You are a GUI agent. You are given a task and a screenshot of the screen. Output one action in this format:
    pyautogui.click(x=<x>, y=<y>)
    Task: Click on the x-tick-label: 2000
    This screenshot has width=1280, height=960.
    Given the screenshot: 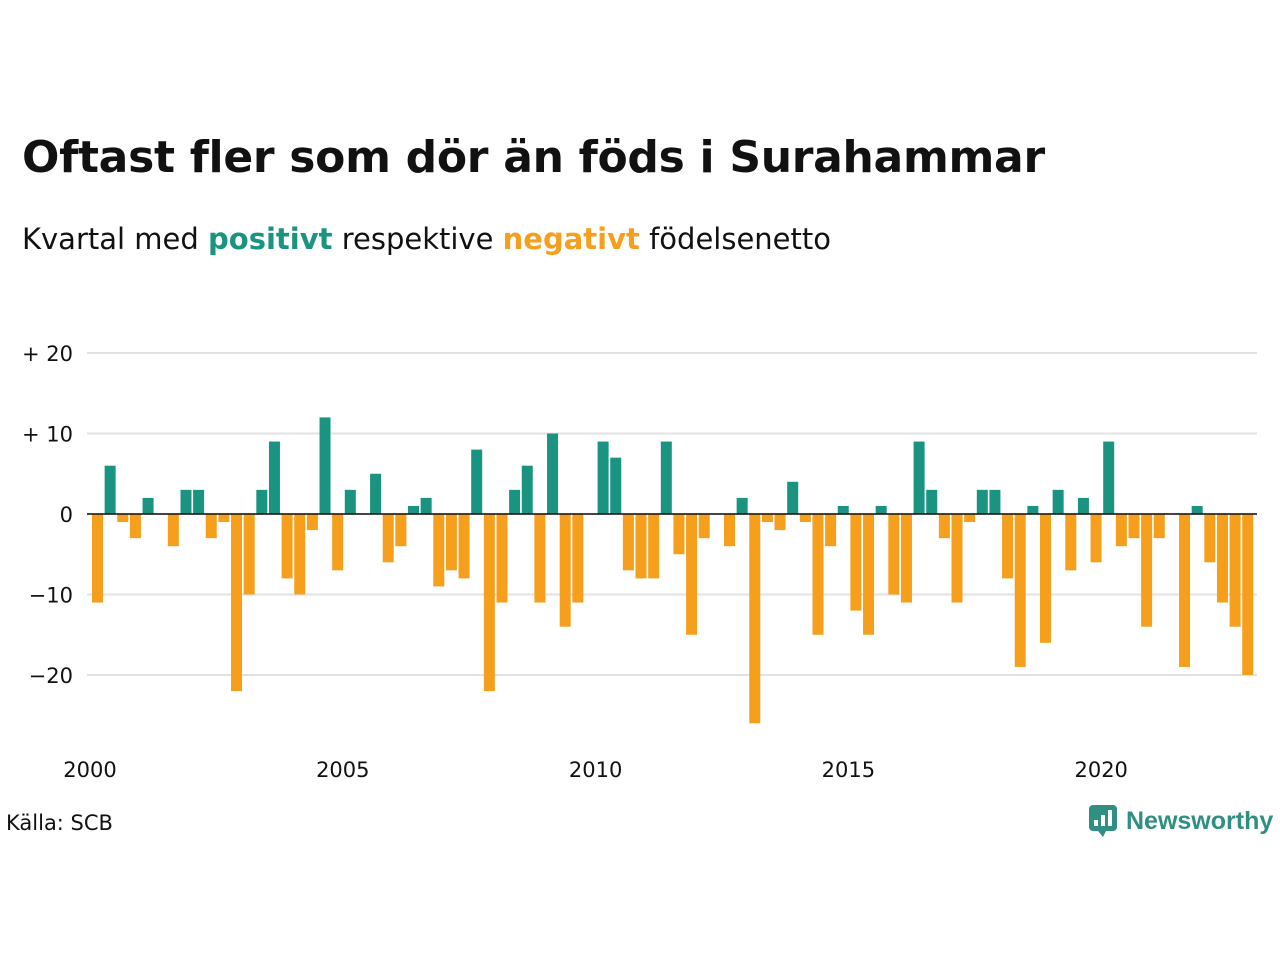 What is the action you would take?
    pyautogui.click(x=89, y=770)
    